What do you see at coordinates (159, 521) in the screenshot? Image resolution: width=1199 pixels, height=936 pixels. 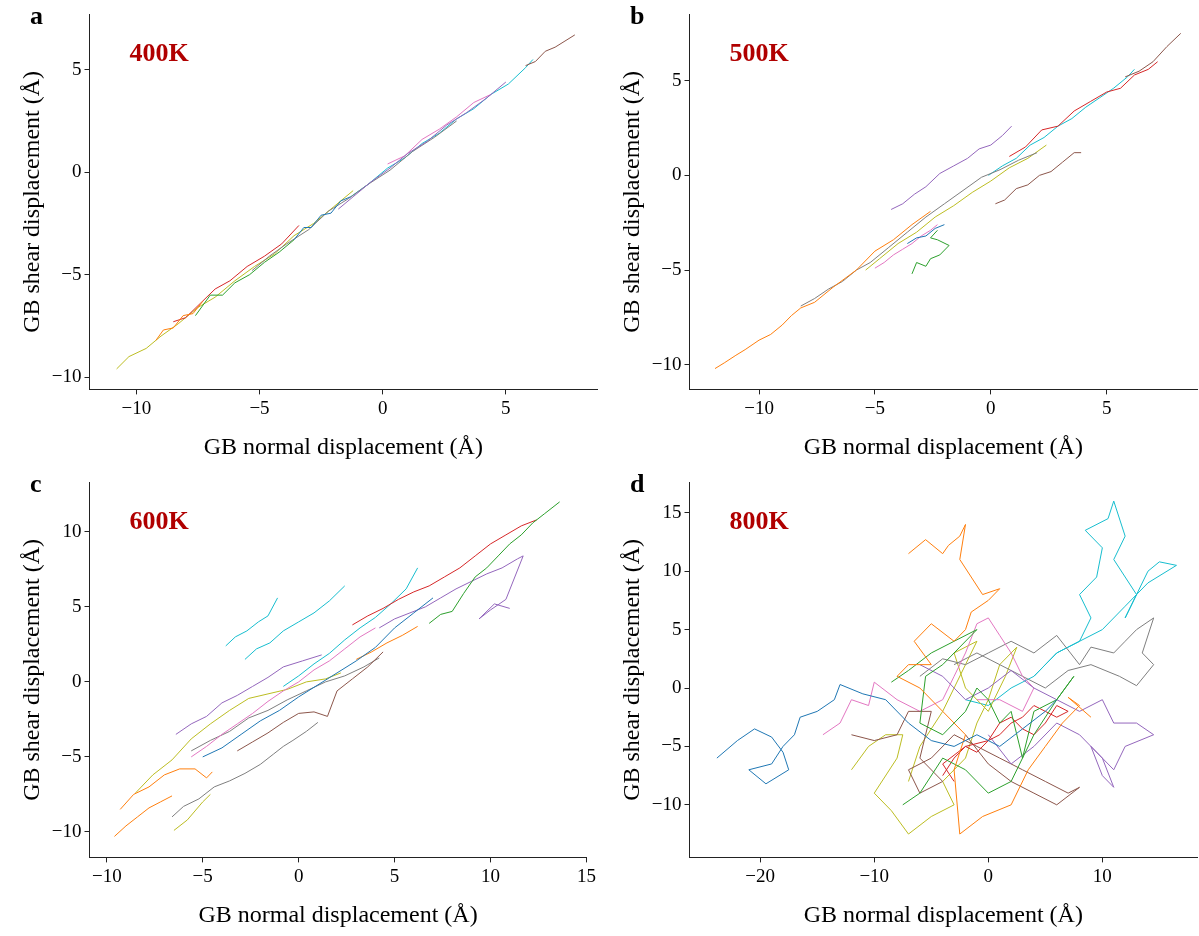 I see `annotation: 600K` at bounding box center [159, 521].